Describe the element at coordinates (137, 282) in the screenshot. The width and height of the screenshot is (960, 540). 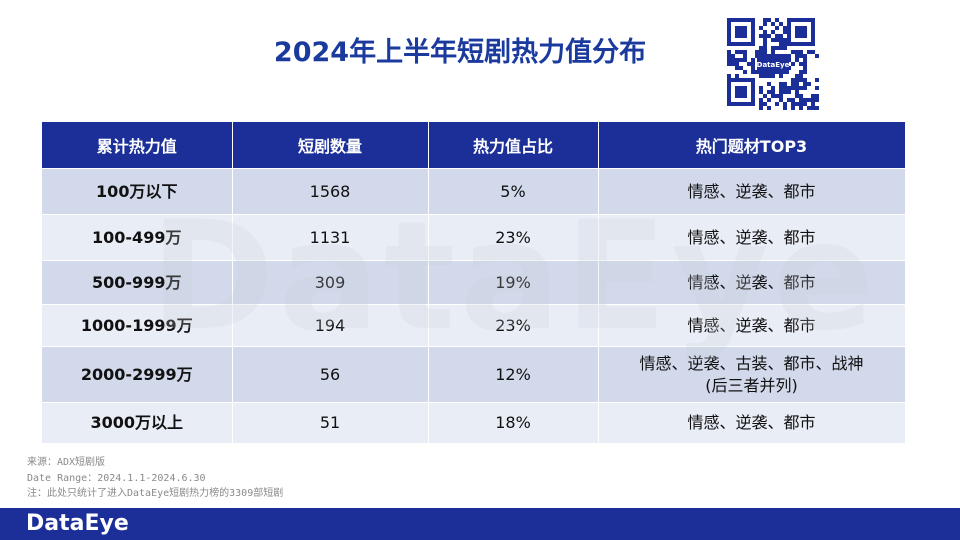
I see `table-cell: 500-999万` at that location.